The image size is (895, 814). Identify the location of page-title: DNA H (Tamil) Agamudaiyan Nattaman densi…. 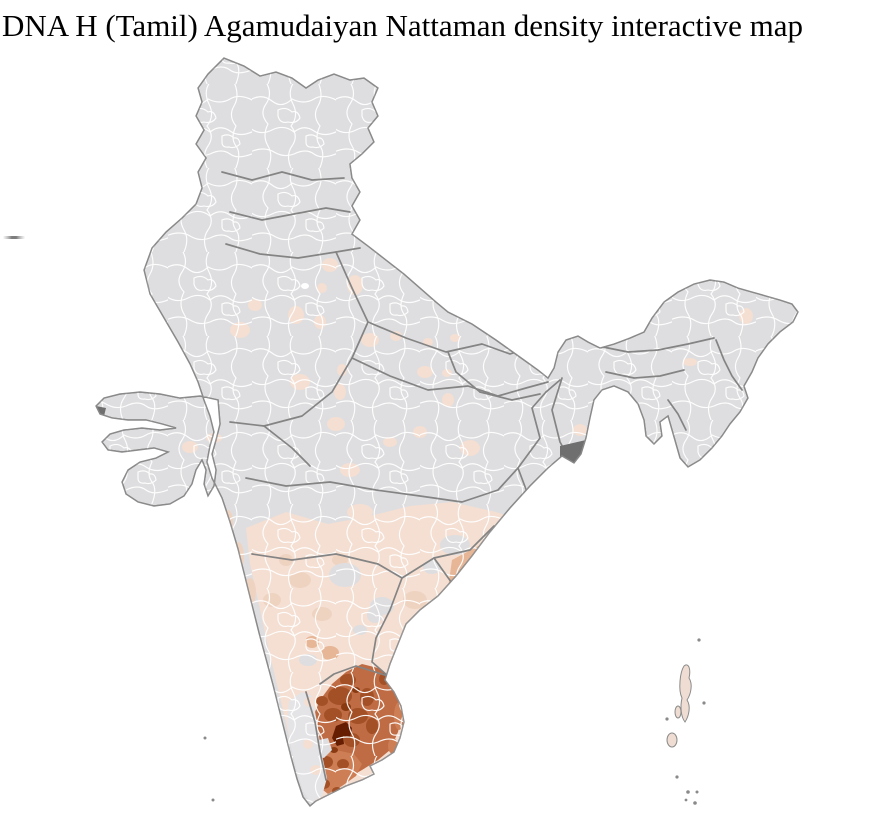
(403, 25).